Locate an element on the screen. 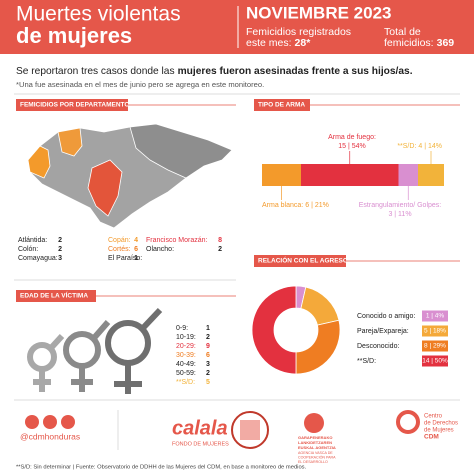 The height and width of the screenshot is (474, 474). age-value: 5 is located at coordinates (208, 382).